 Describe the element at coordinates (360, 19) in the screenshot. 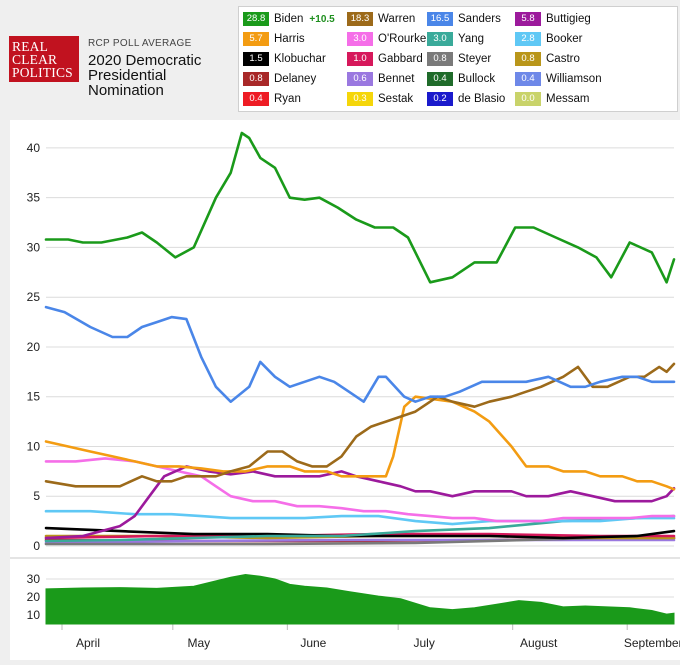

I see `legend-value-badge: 18.3` at that location.